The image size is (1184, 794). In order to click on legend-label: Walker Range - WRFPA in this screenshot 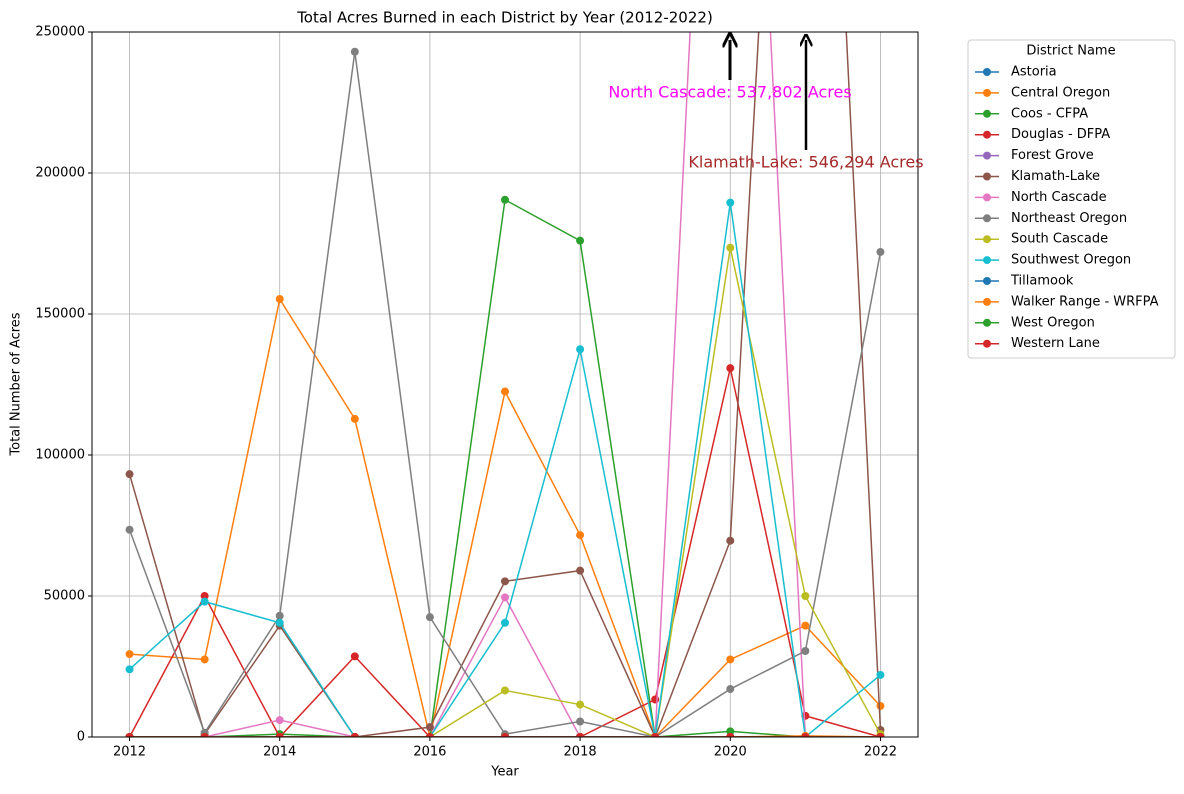, I will do `click(1085, 301)`.